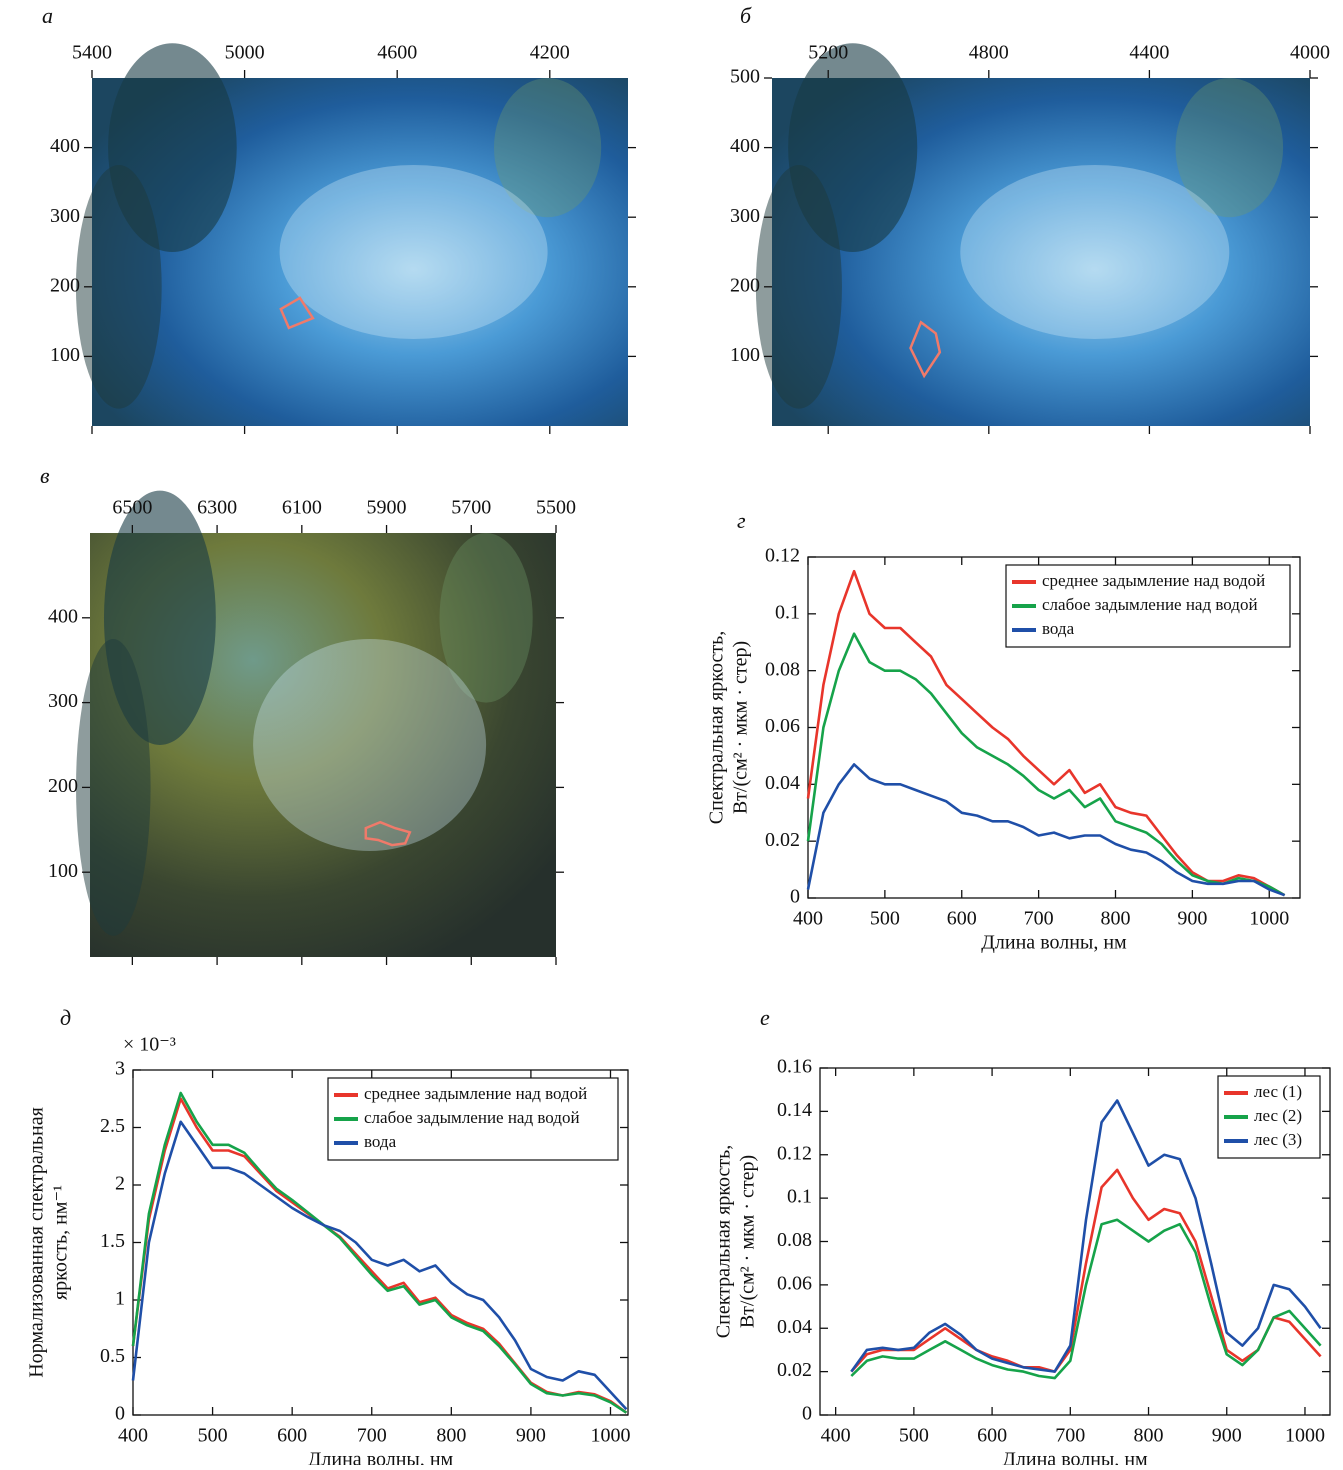  What do you see at coordinates (380, 1141) in the screenshot?
I see `legend-label: вода` at bounding box center [380, 1141].